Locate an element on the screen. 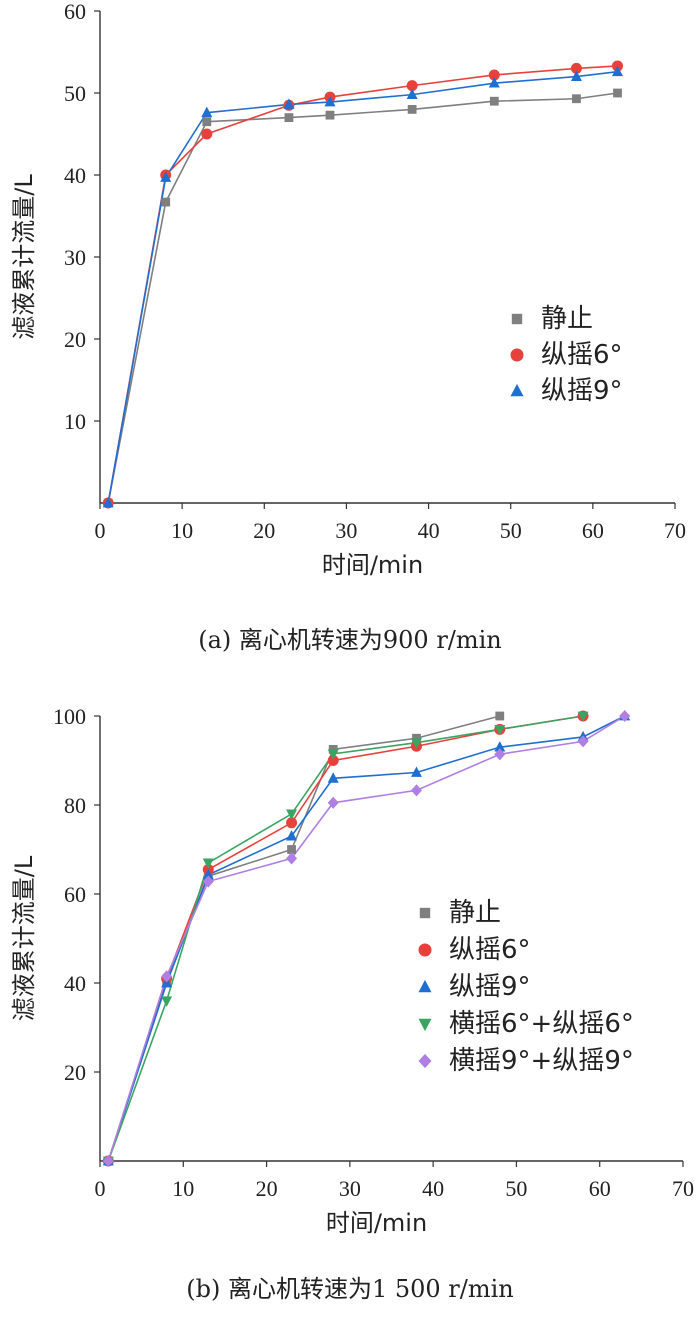 The height and width of the screenshot is (1326, 700). figure-caption: (b) 离心机转速为1 500 r/min is located at coordinates (350, 1289).